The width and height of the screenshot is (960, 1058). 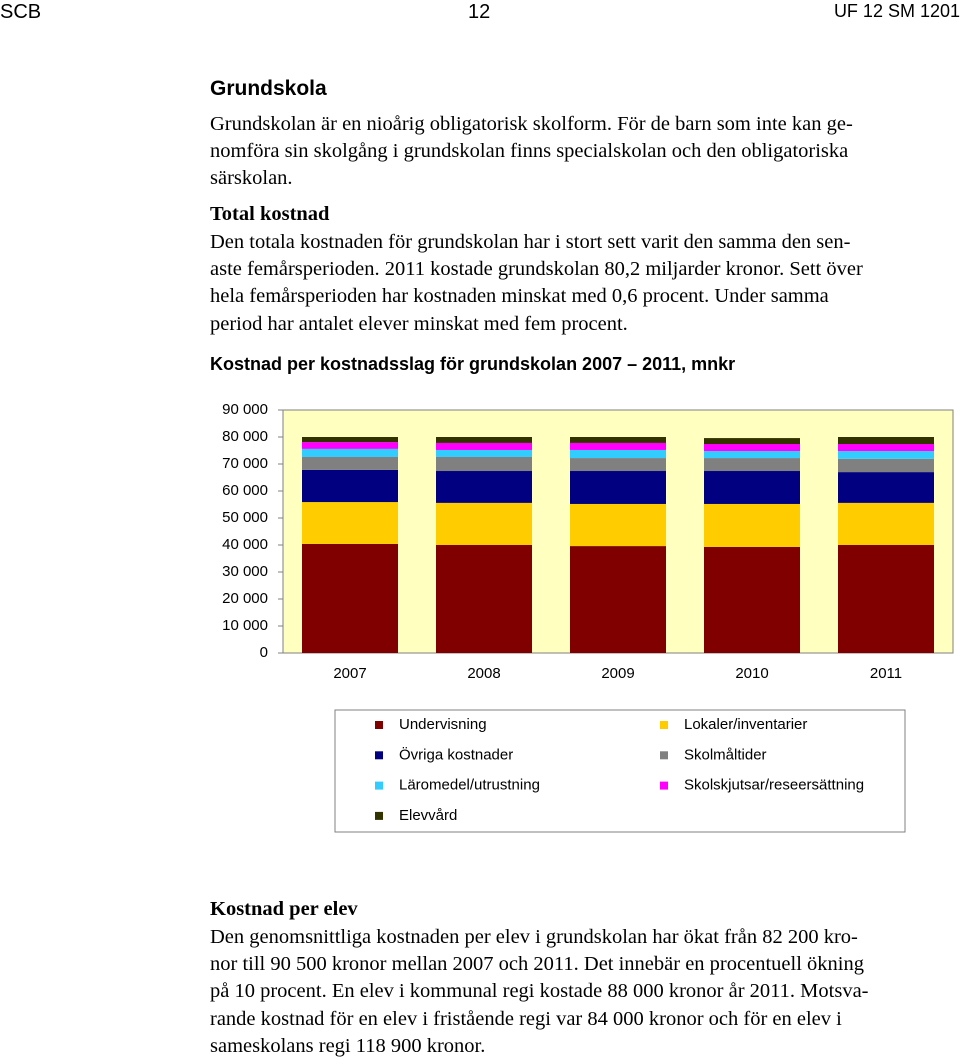 What do you see at coordinates (245, 625) in the screenshot?
I see `y-tick-label: 10 000` at bounding box center [245, 625].